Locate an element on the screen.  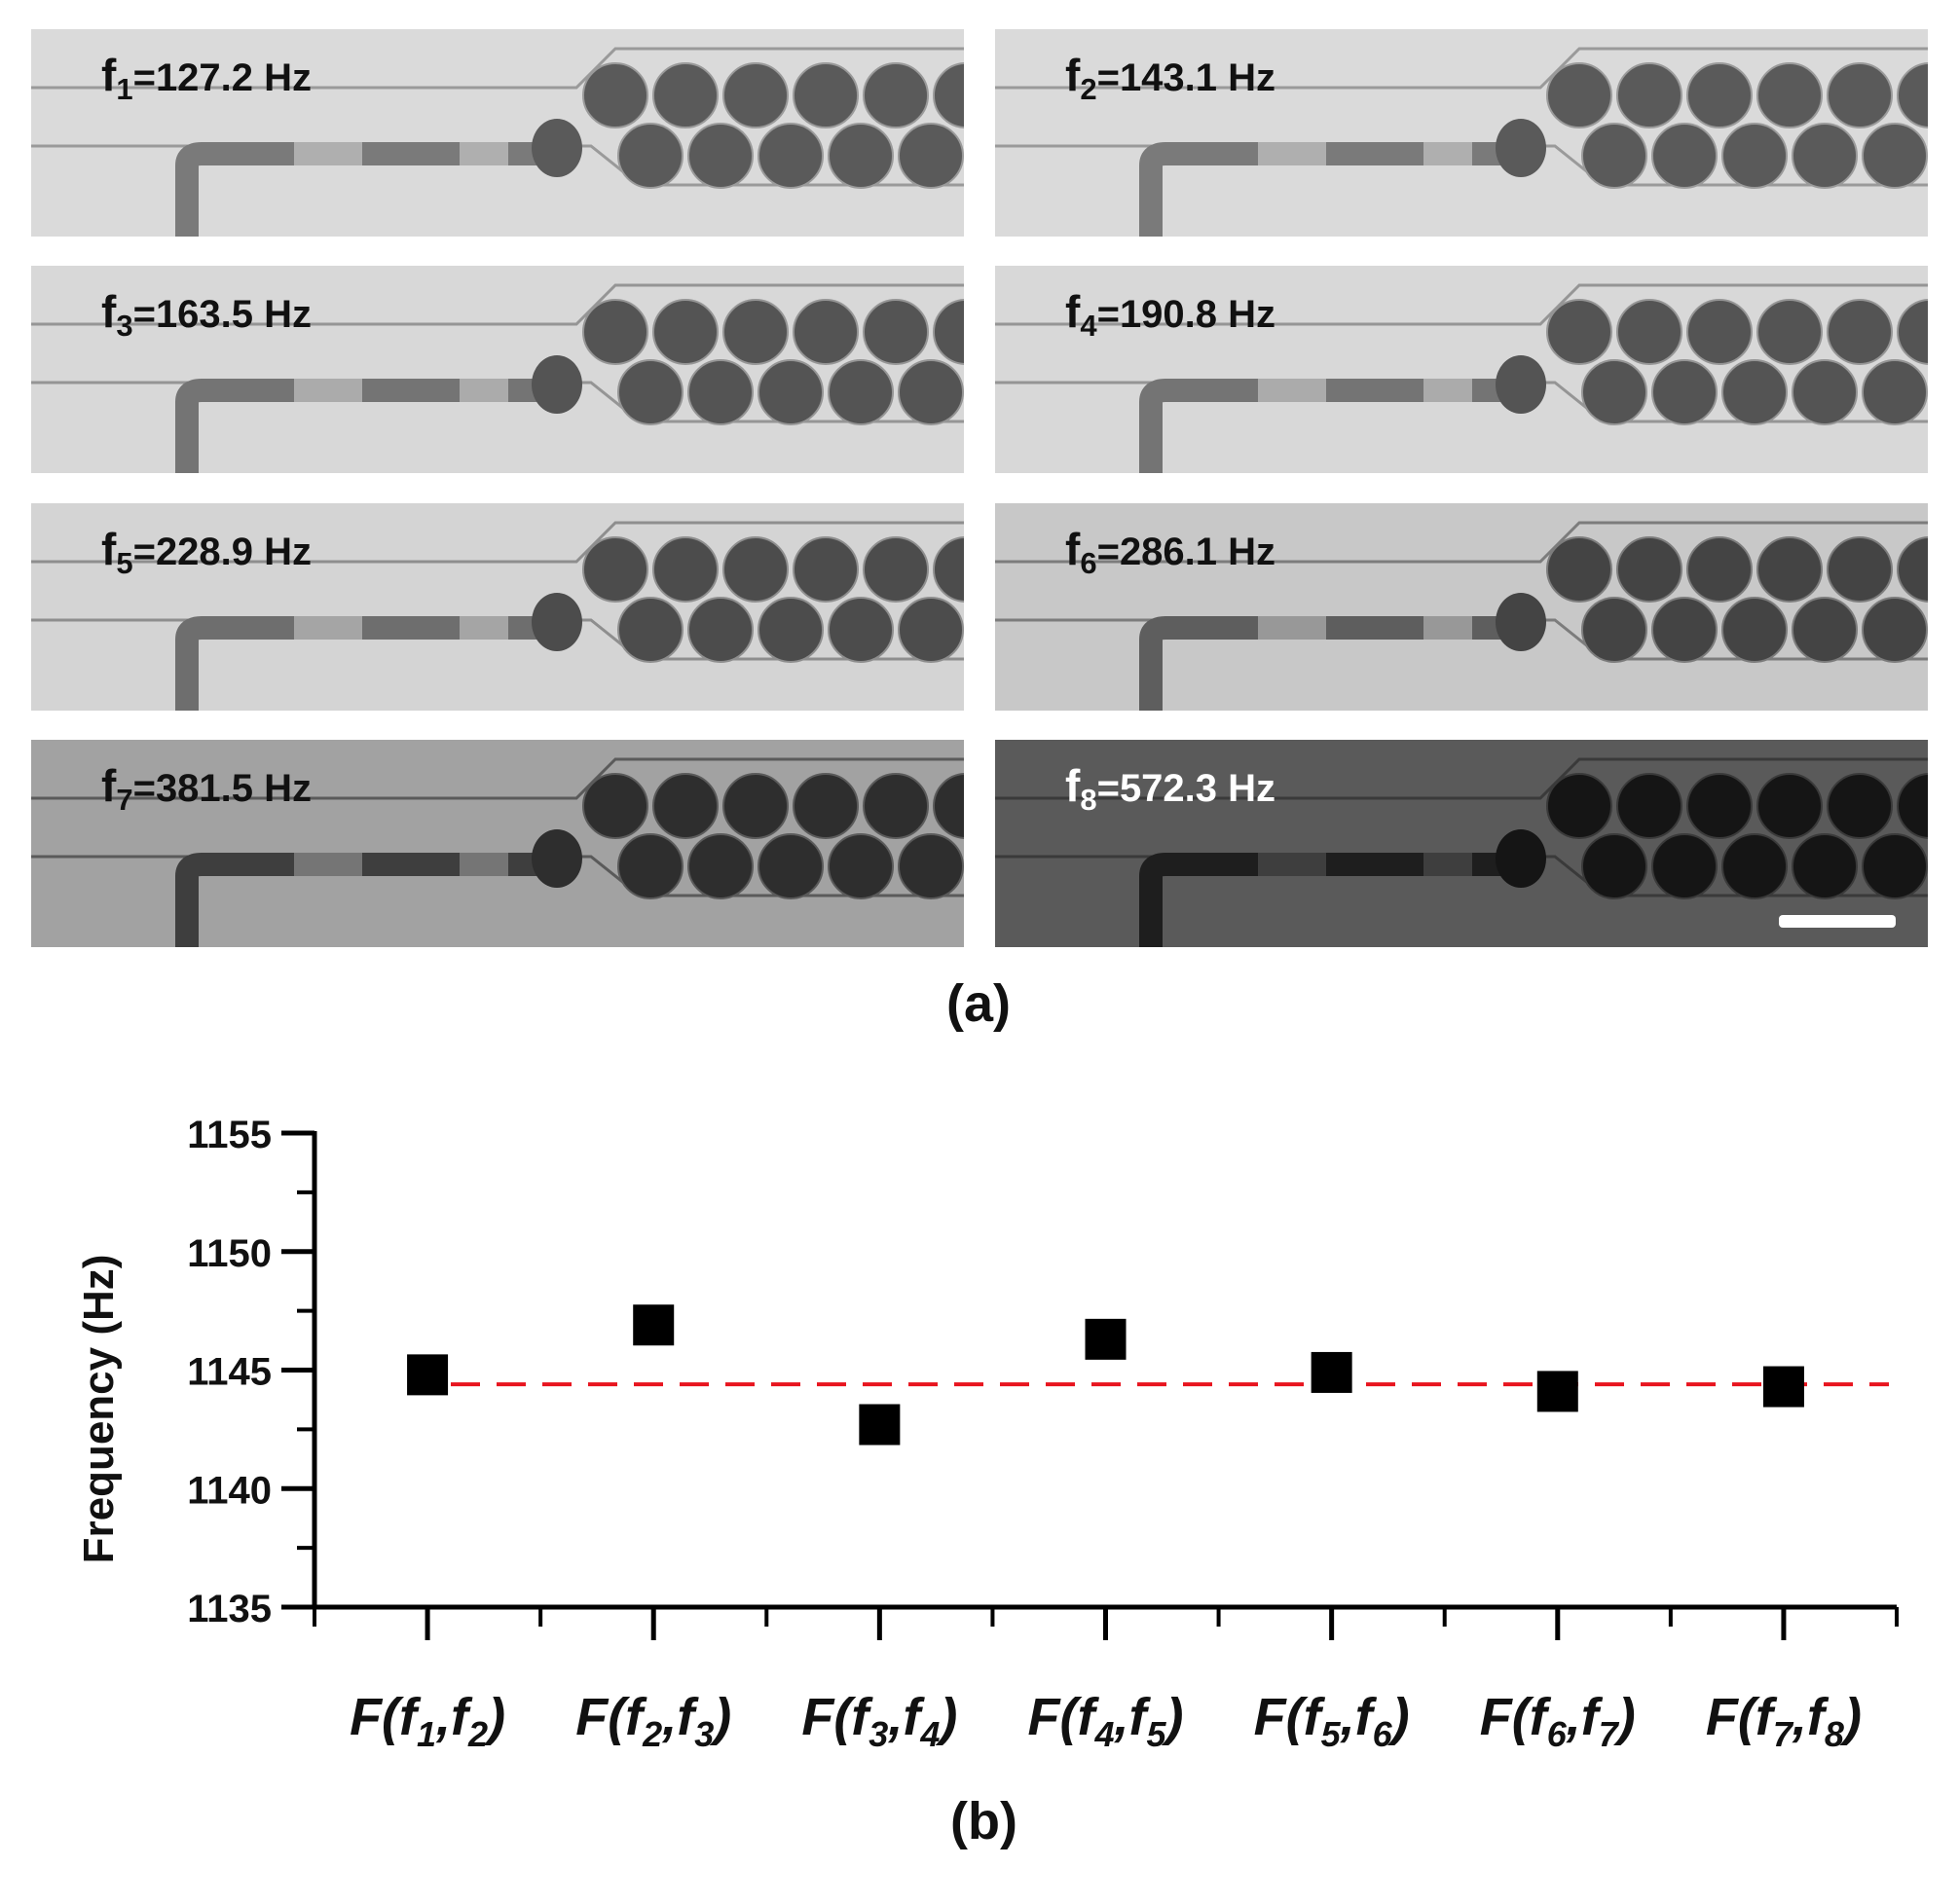
label-subscript: 8 is located at coordinates (1088, 800).